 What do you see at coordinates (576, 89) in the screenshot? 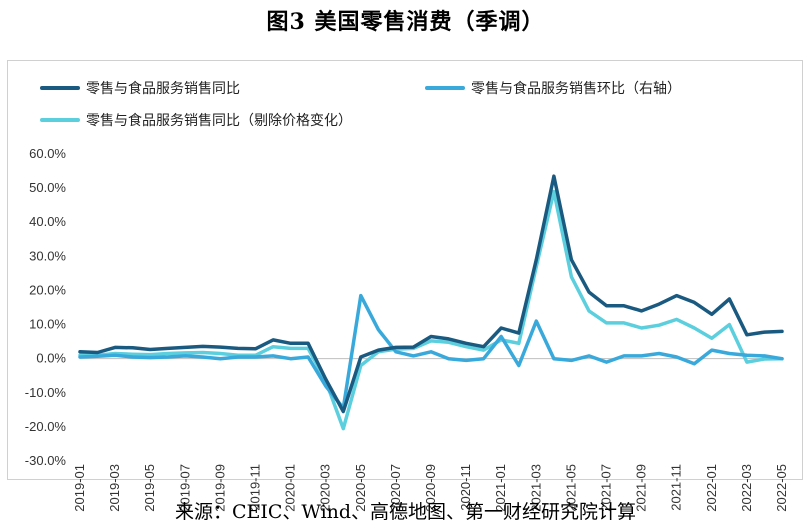
I see `legend-label-mom: 零售与食品服务销售环比（右轴）` at bounding box center [576, 89].